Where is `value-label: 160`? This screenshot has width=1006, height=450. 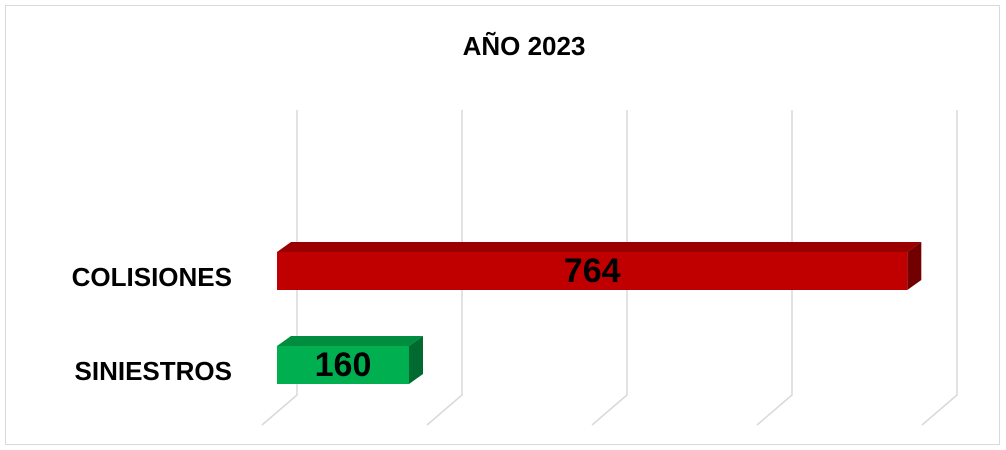 value-label: 160 is located at coordinates (343, 365).